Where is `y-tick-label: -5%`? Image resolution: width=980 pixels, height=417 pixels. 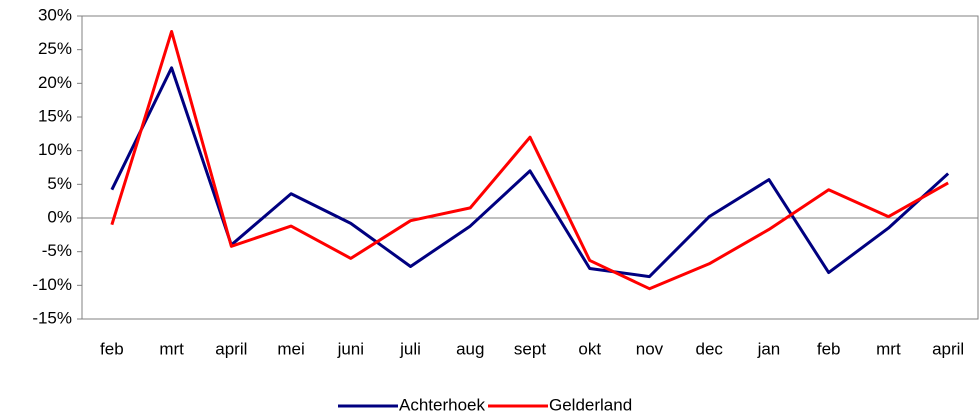 y-tick-label: -5% is located at coordinates (57, 250).